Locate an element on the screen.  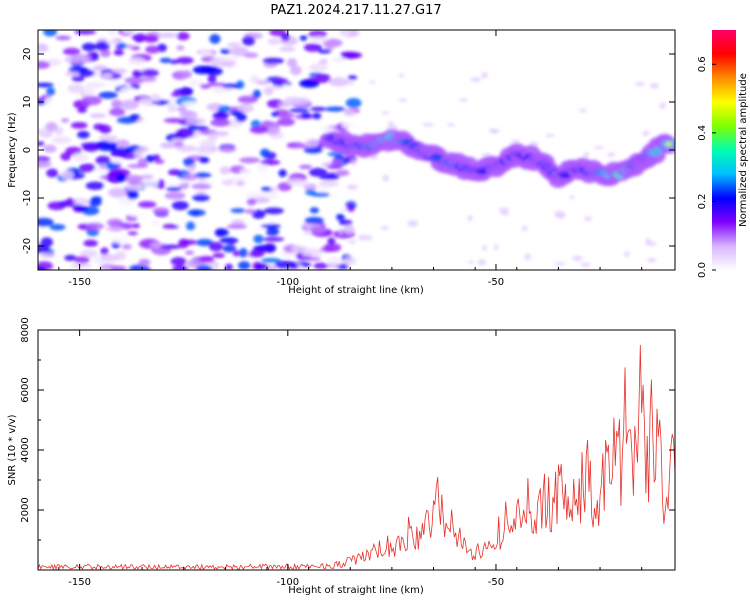
spectrogram-y-axis-label: Frequency (Hz) is located at coordinates (12, 150).